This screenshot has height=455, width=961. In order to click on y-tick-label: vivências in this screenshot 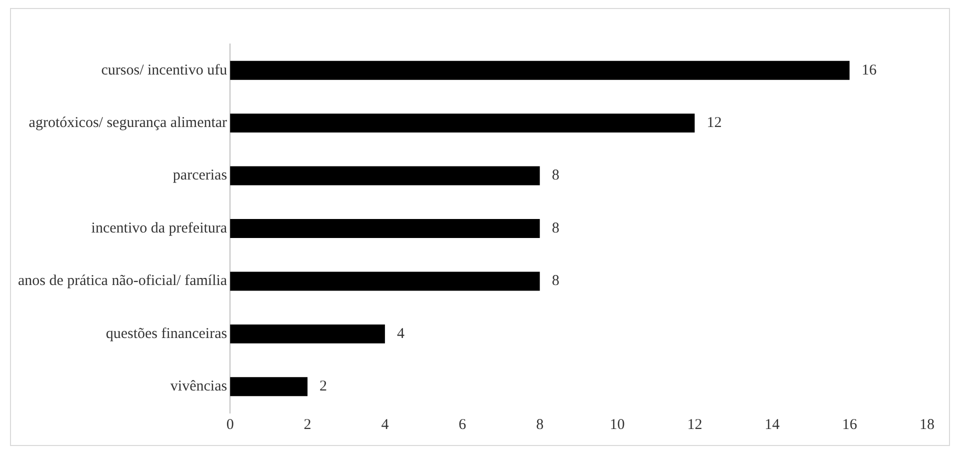, I will do `click(199, 386)`.